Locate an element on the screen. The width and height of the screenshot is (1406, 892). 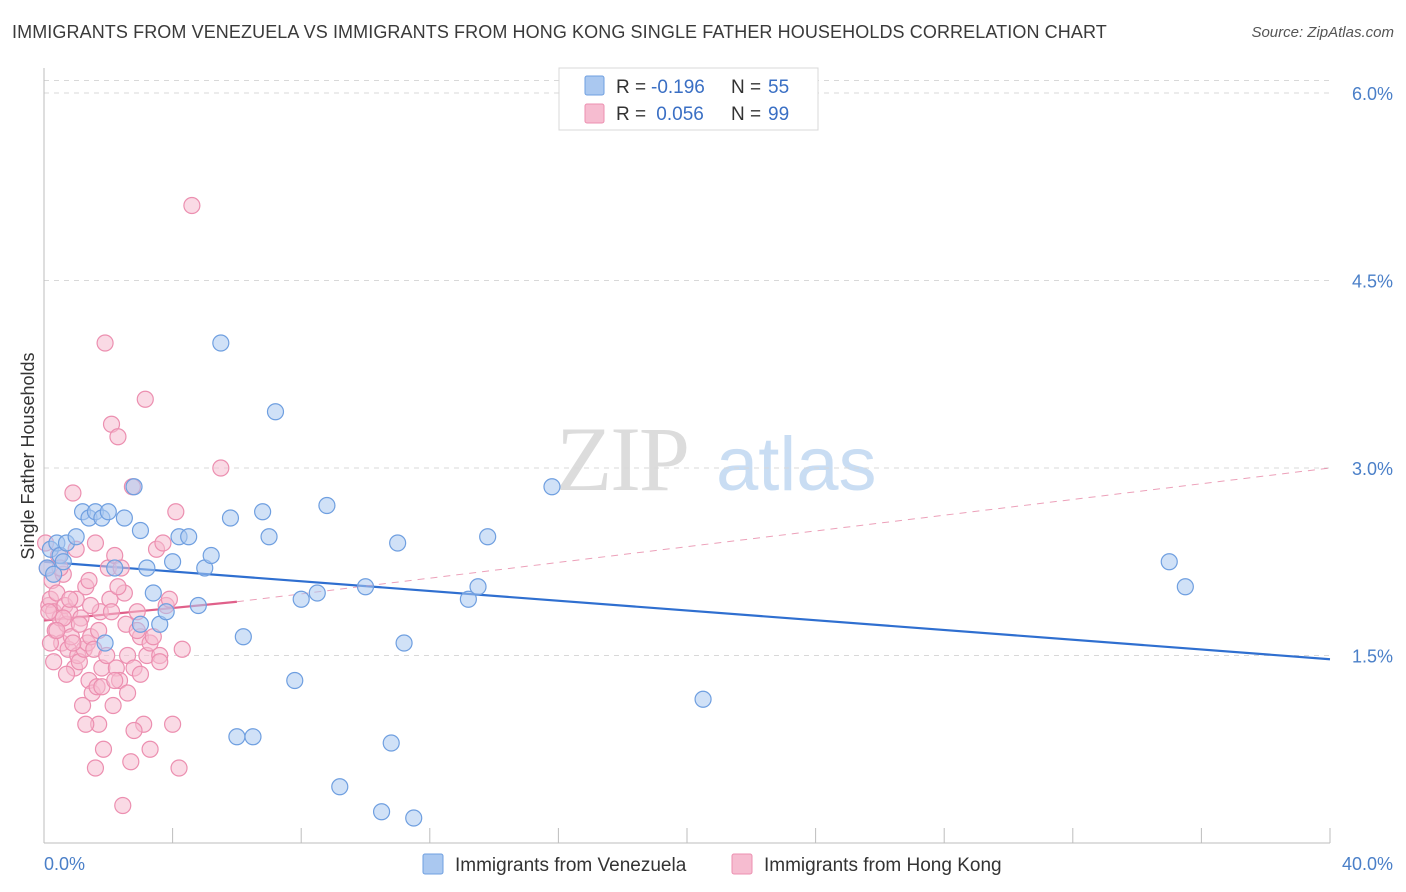
legend-n-value-venezuela: 55 is located at coordinates (778, 87).